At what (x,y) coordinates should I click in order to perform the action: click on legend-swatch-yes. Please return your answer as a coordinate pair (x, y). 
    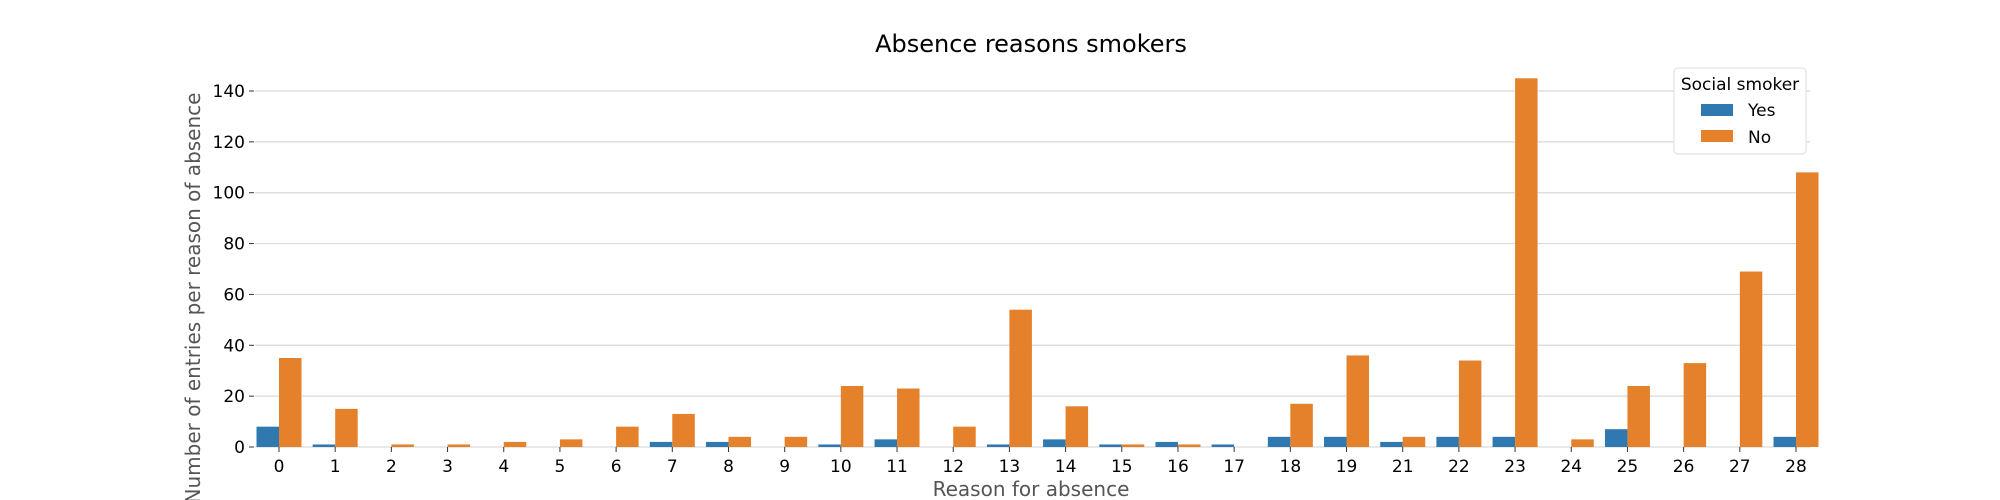
    Looking at the image, I should click on (1717, 110).